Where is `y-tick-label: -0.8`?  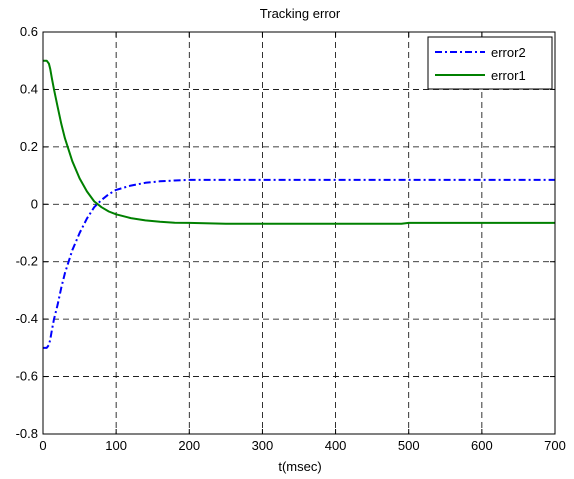 y-tick-label: -0.8 is located at coordinates (27, 433).